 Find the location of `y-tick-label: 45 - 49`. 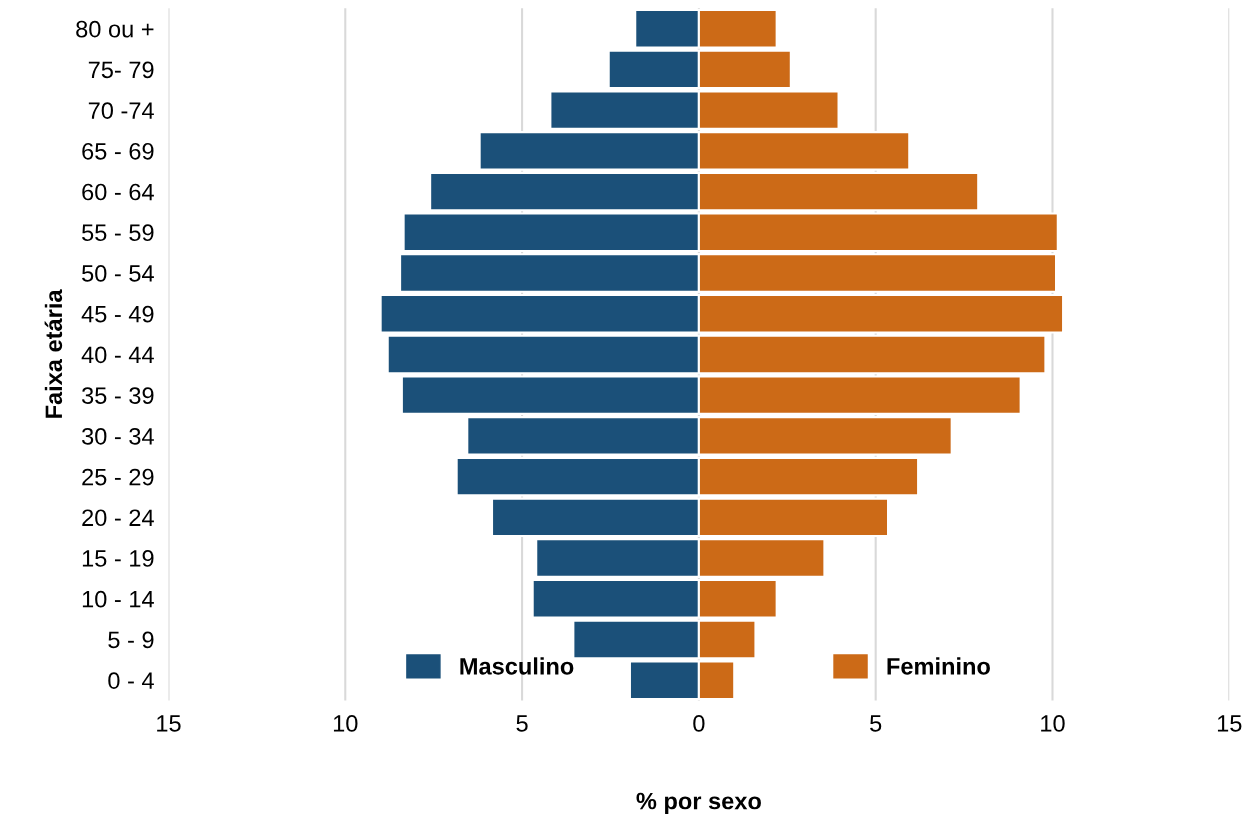

y-tick-label: 45 - 49 is located at coordinates (117, 314).